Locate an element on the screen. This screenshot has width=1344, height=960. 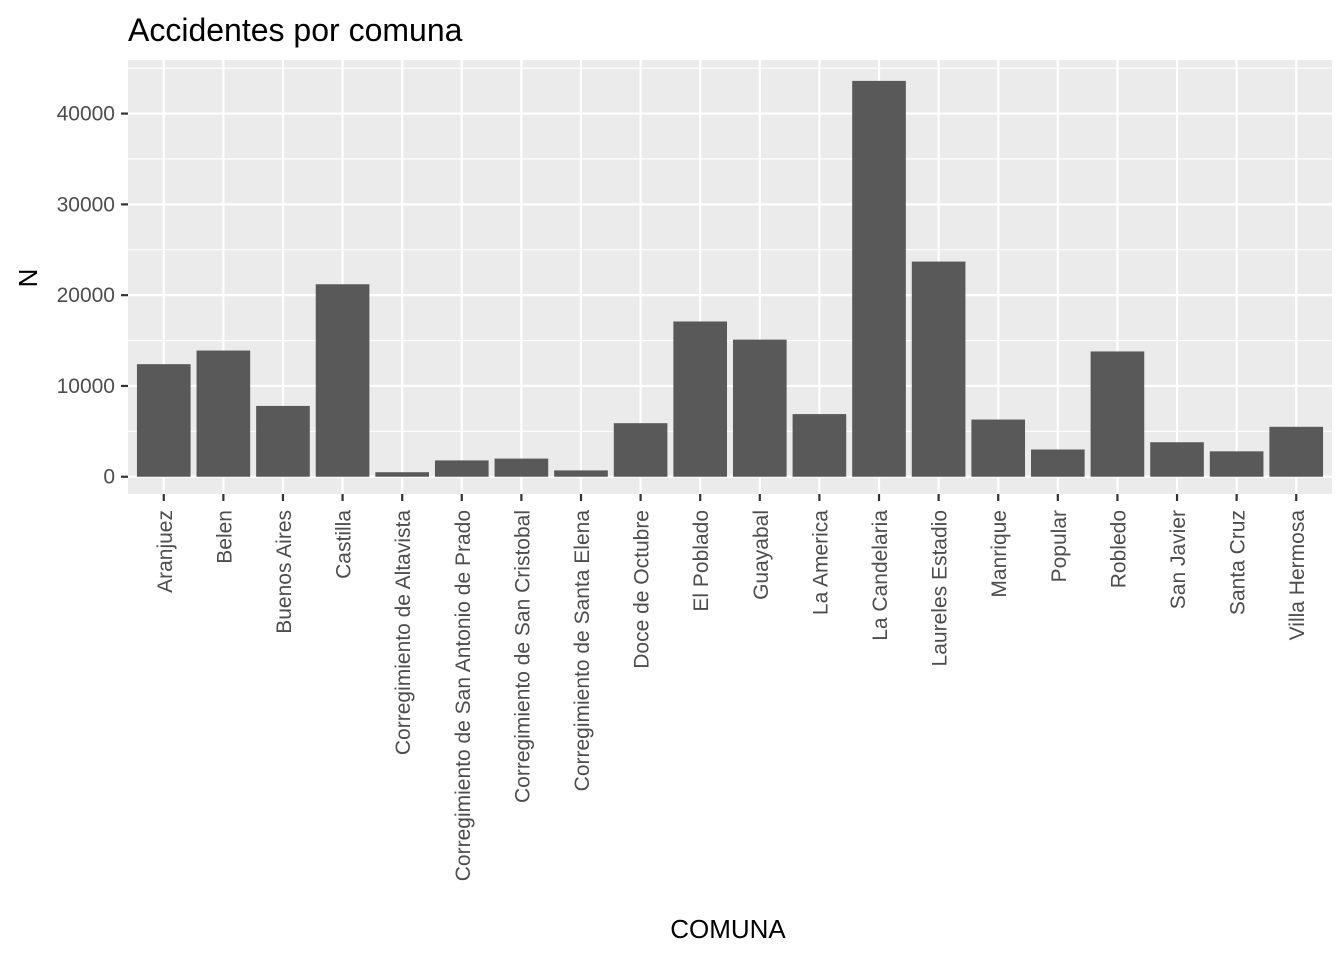
x-tick-label: Villa Hermosa is located at coordinates (1297, 575).